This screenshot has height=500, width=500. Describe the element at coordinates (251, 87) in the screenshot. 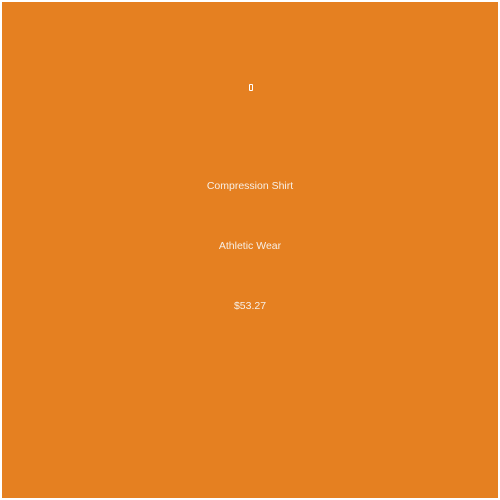

I see `missing-glyph-icon` at that location.